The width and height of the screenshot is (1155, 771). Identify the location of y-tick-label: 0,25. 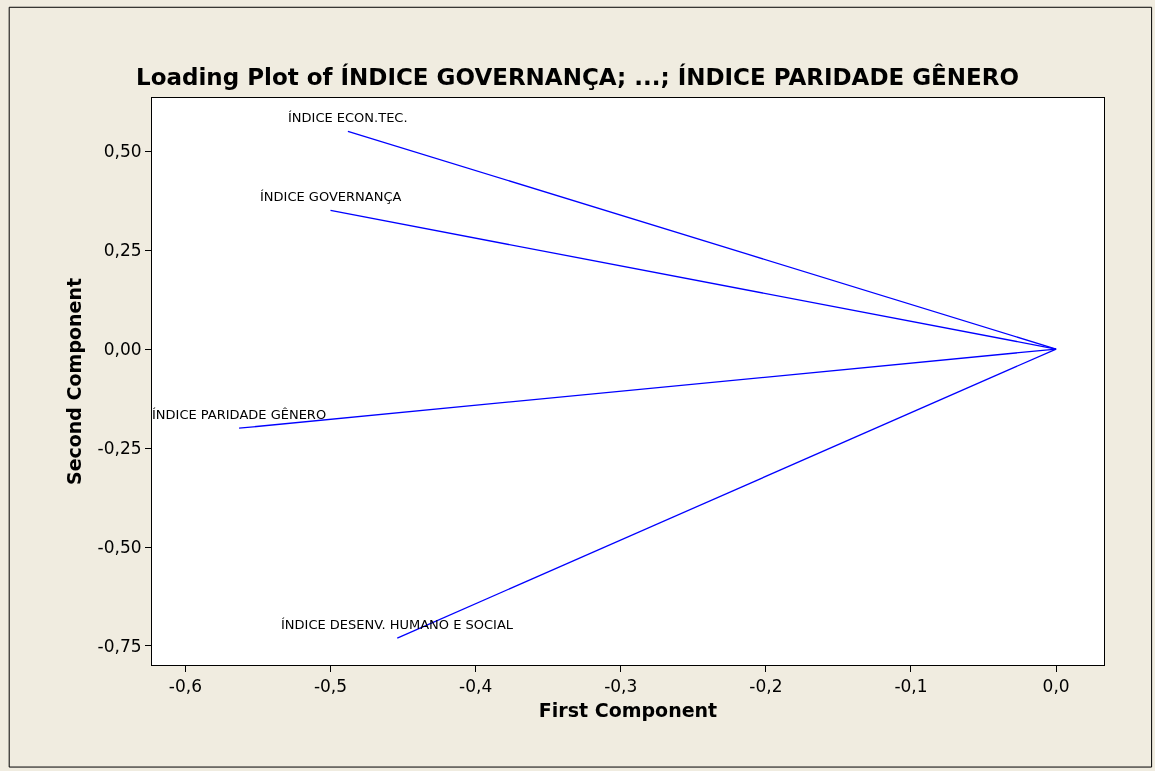
(122, 249).